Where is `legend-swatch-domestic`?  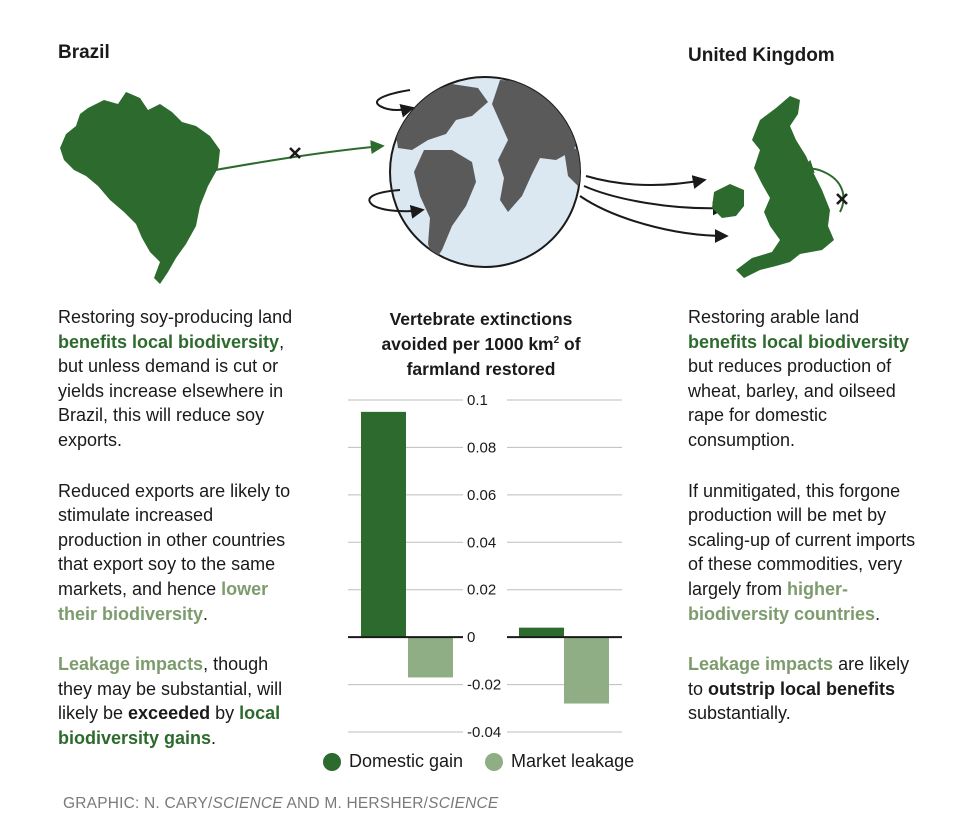
legend-swatch-domestic is located at coordinates (332, 761).